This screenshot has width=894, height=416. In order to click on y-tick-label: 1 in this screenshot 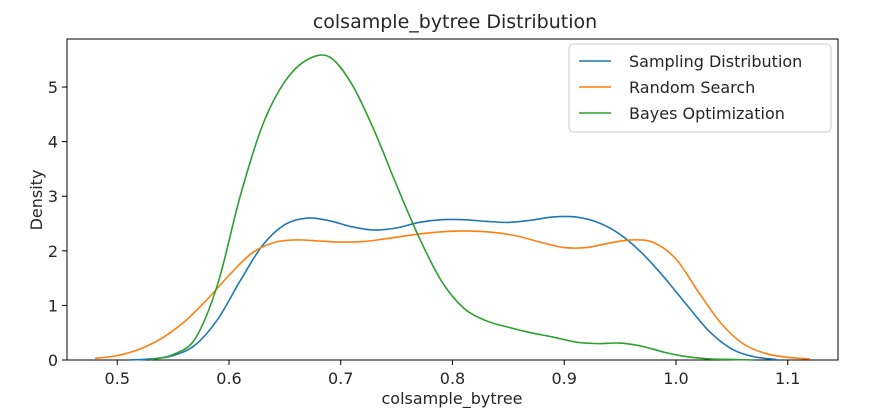, I will do `click(53, 305)`.